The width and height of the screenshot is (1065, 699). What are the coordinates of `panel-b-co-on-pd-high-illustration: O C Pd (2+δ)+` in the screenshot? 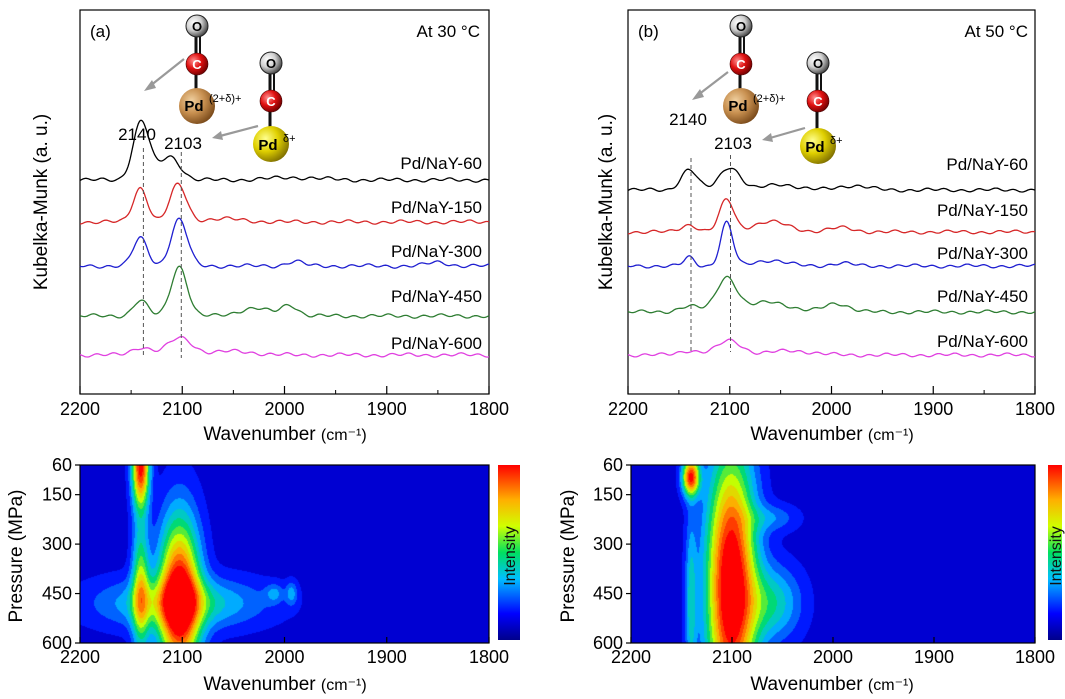 It's located at (754, 69).